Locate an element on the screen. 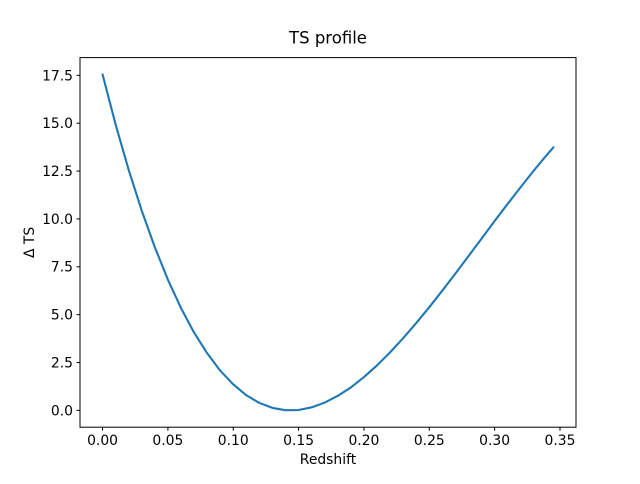 Image resolution: width=640 pixels, height=484 pixels. x-tick-label: 0.15 is located at coordinates (298, 441).